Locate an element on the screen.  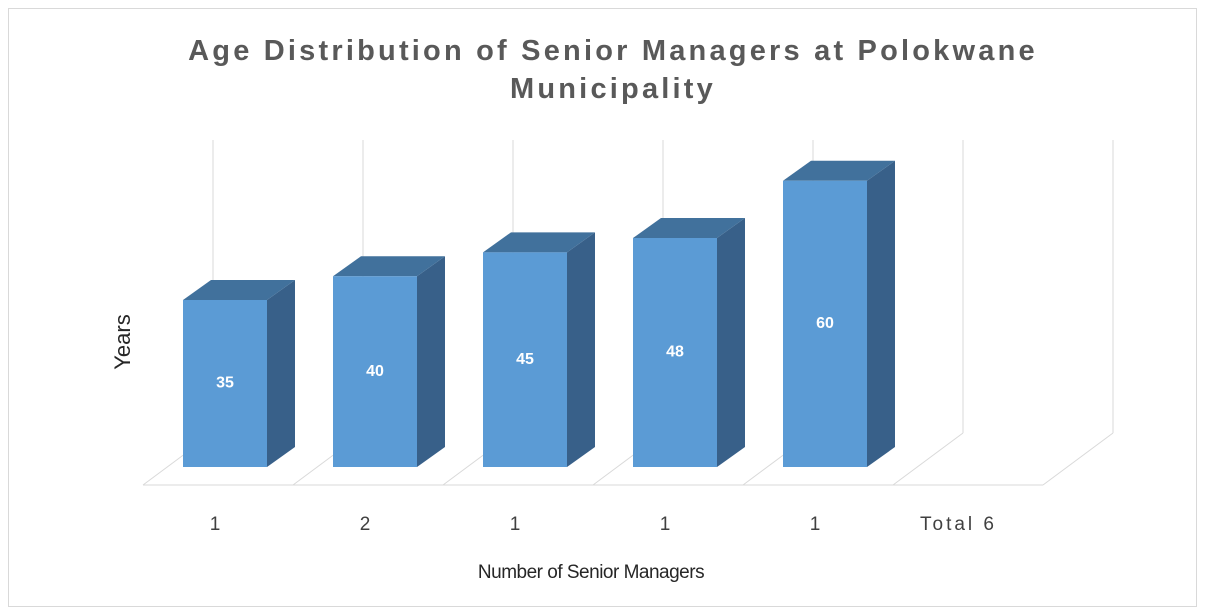
data-label: 45 is located at coordinates (525, 359).